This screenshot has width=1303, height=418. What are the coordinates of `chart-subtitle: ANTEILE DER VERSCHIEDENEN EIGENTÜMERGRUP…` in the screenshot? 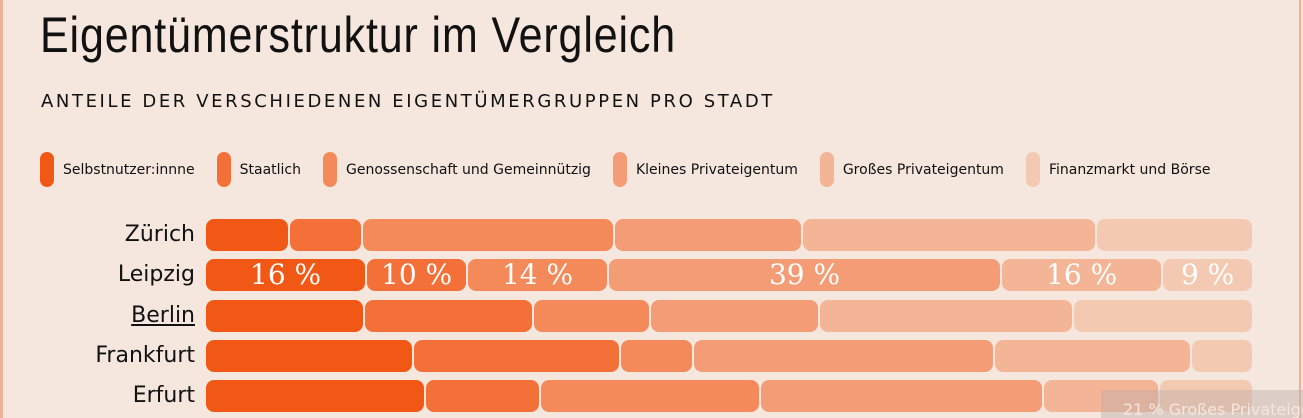 It's located at (408, 101).